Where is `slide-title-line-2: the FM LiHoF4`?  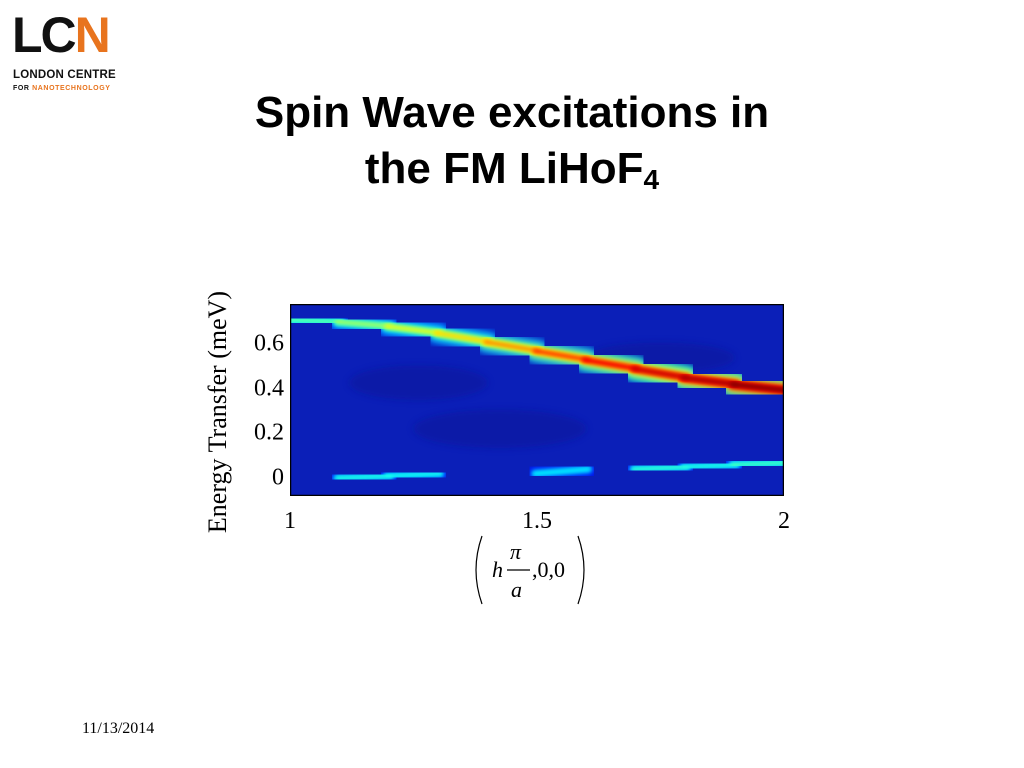
slide-title-line-2: the FM LiHoF4 is located at coordinates (512, 169).